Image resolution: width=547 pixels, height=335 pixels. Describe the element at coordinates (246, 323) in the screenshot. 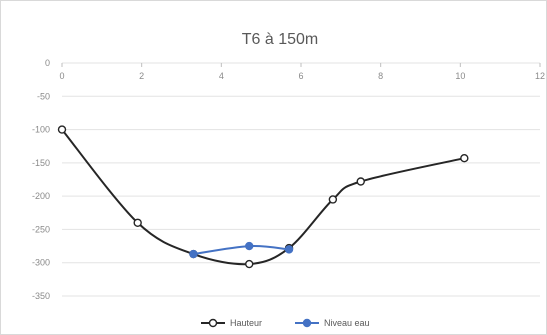

I see `legend-label: Hauteur` at that location.